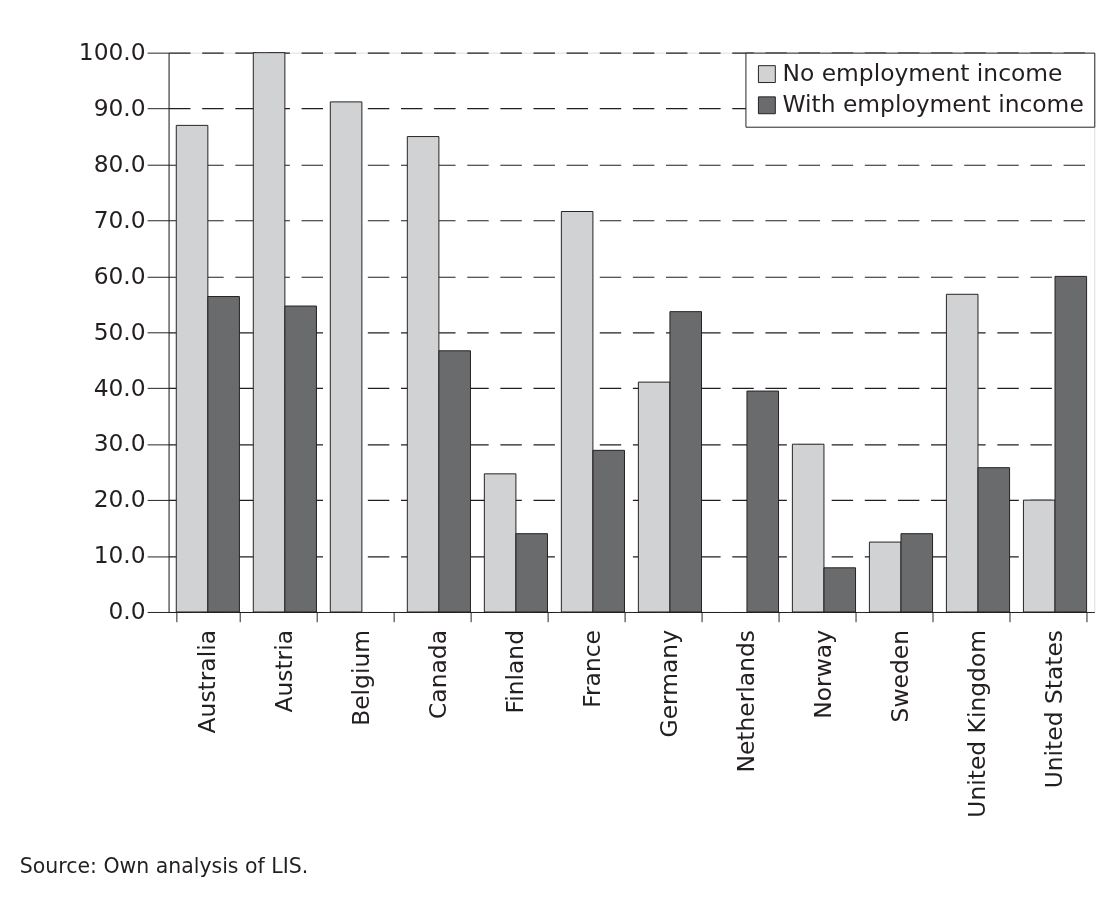  I want to click on x-tick-label: Norway, so click(823, 674).